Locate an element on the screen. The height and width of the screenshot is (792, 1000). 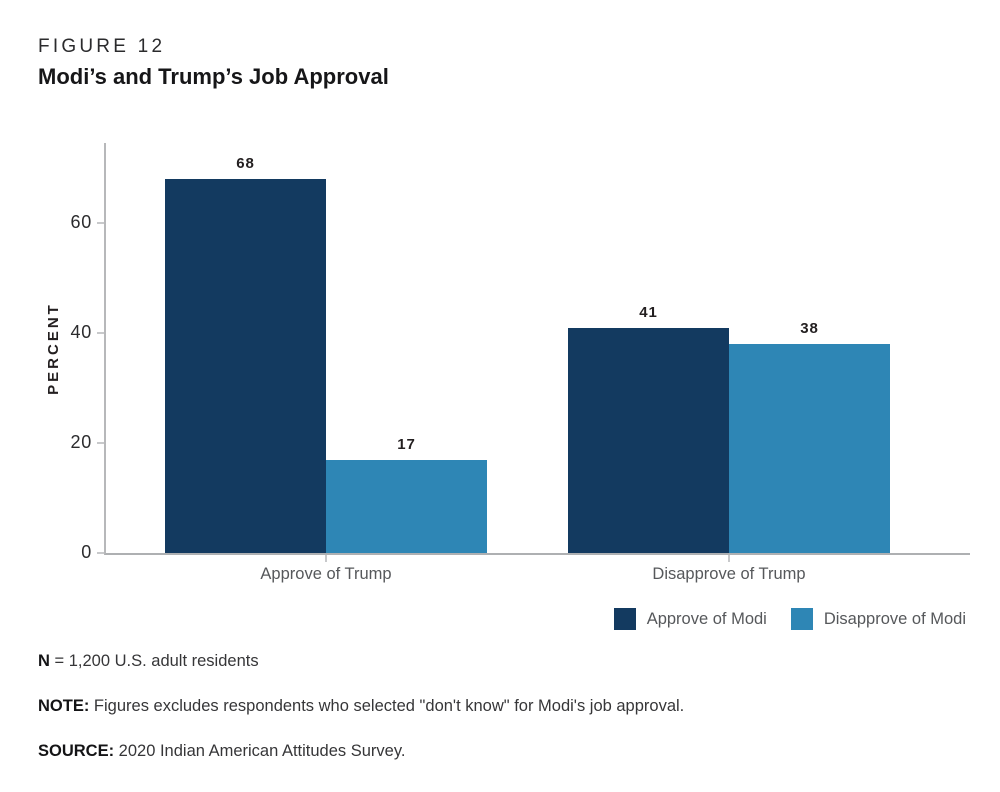
y-axis-title-text: PERCENT is located at coordinates (53, 348).